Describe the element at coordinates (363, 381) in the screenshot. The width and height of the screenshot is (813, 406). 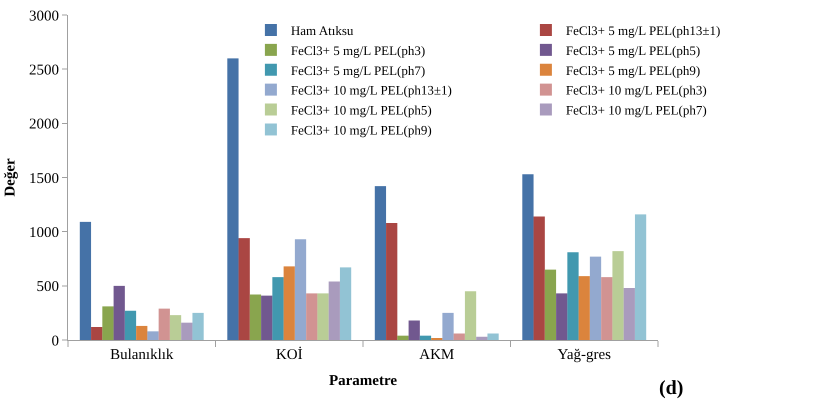
I see `x-axis-title: Parametre` at that location.